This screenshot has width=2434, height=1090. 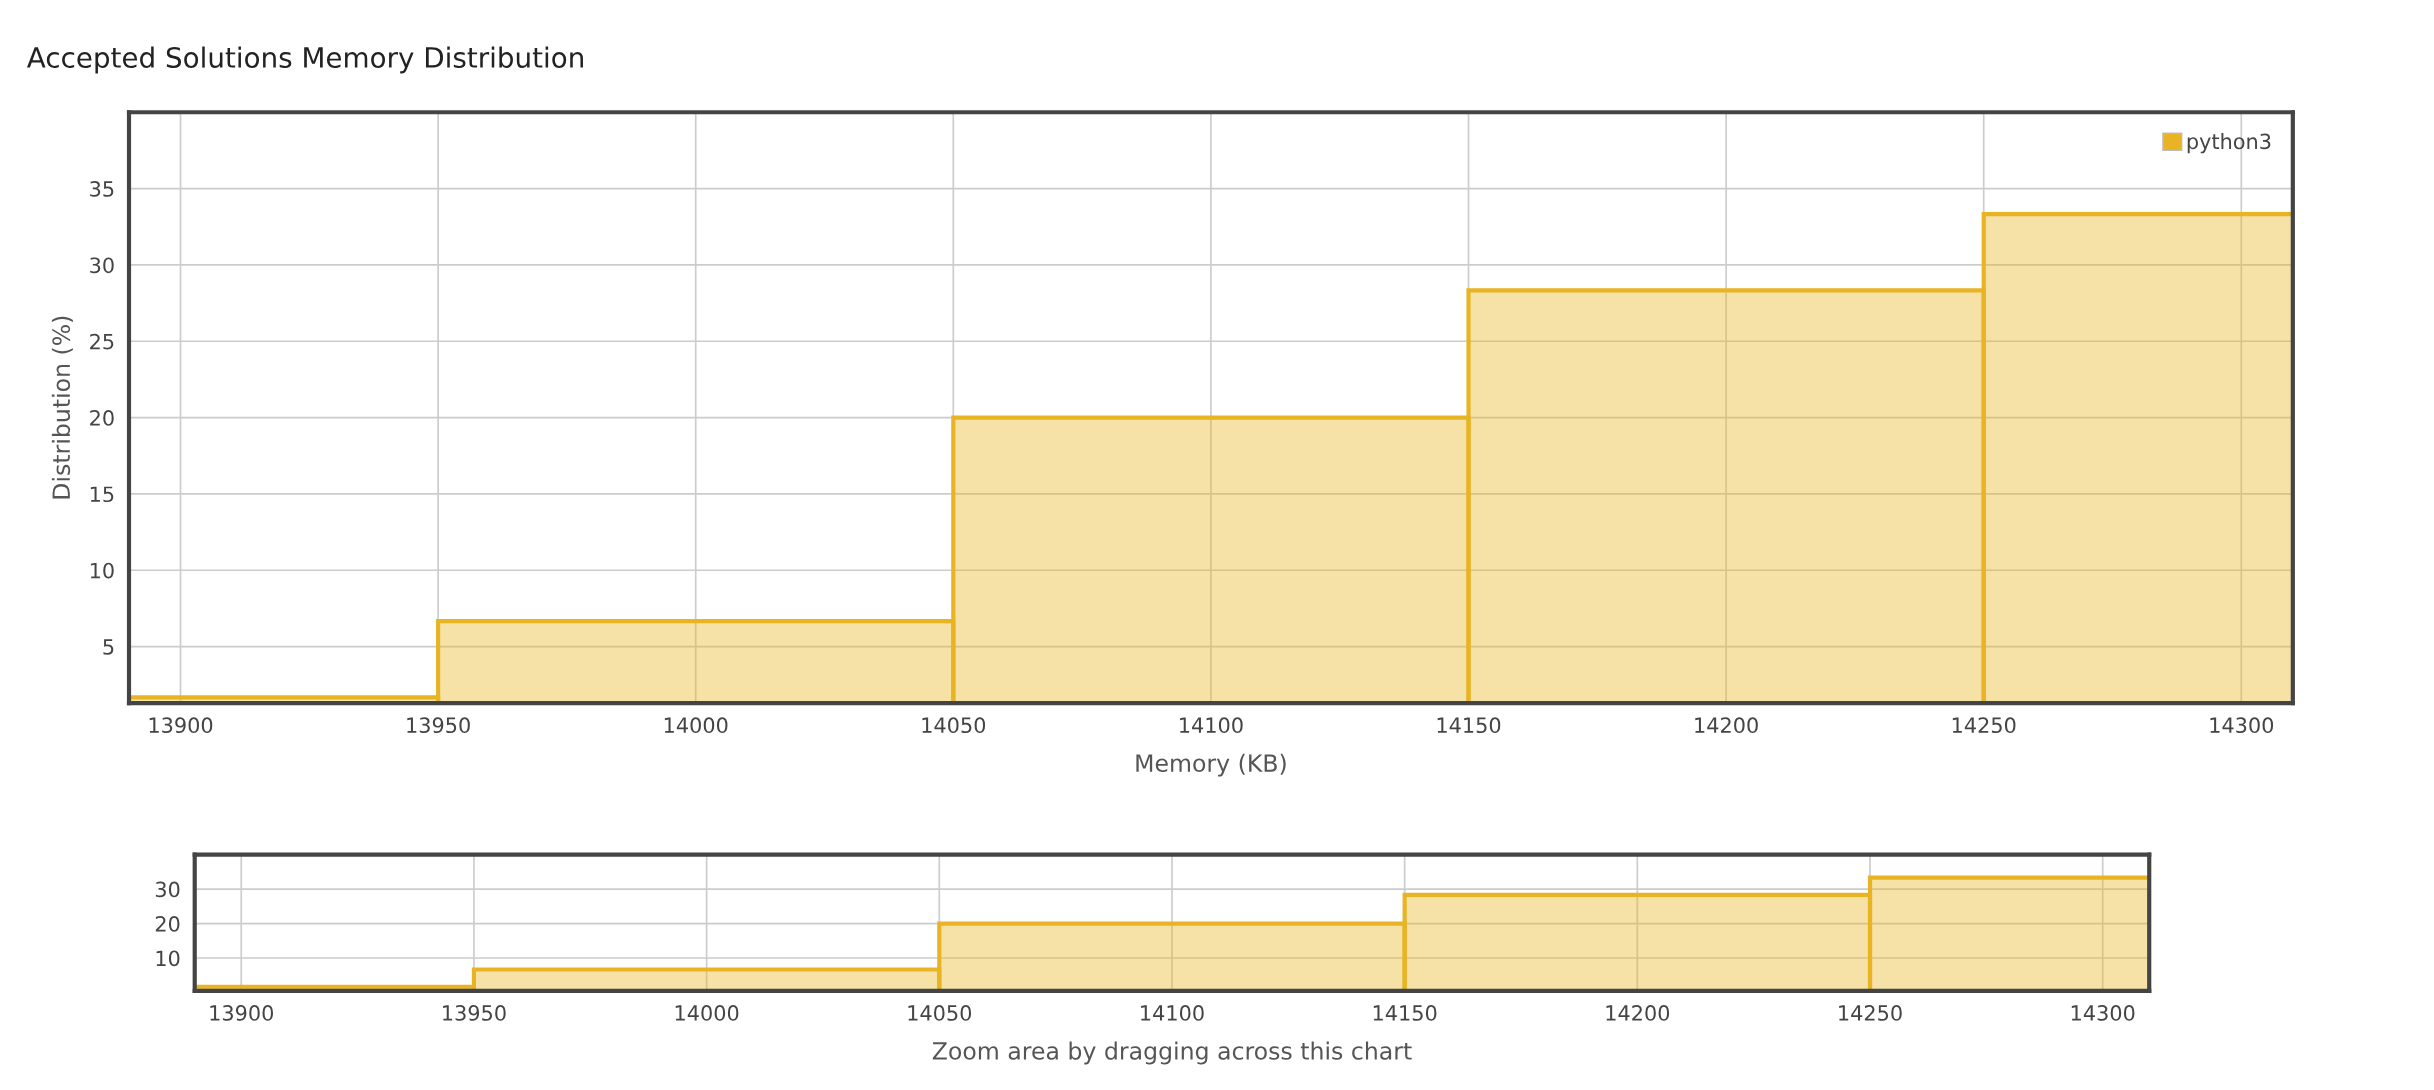 What do you see at coordinates (108, 647) in the screenshot?
I see `y-tick-label: 5` at bounding box center [108, 647].